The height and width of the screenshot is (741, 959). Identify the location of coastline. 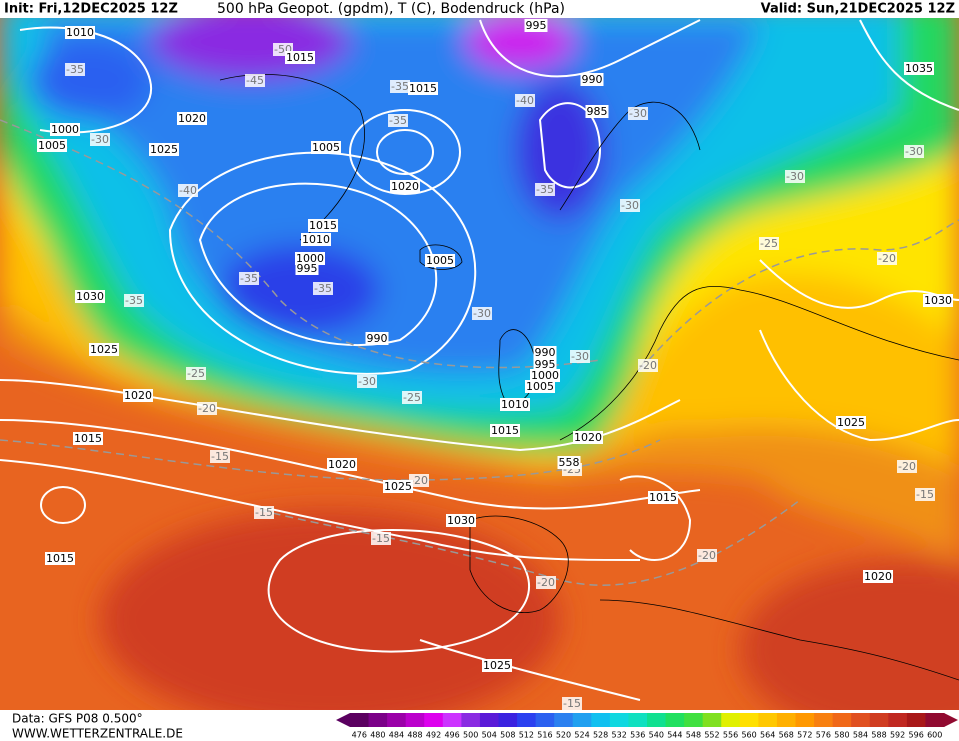
(759, 363).